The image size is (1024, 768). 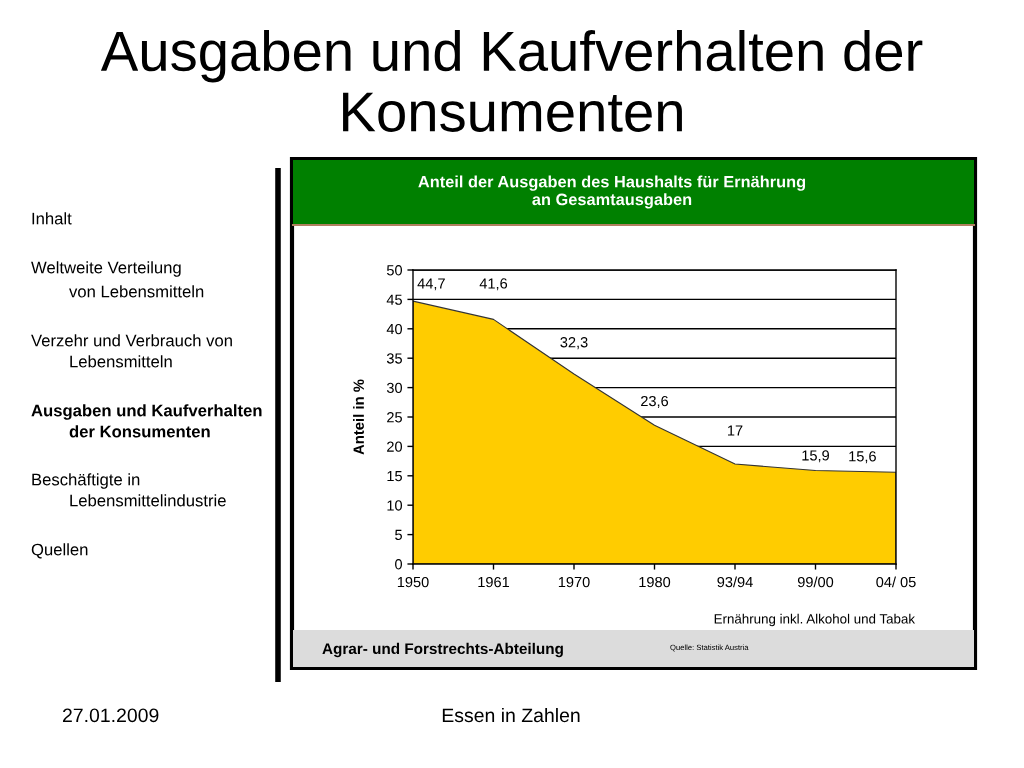 I want to click on y-tick-label: 0, so click(x=399, y=564).